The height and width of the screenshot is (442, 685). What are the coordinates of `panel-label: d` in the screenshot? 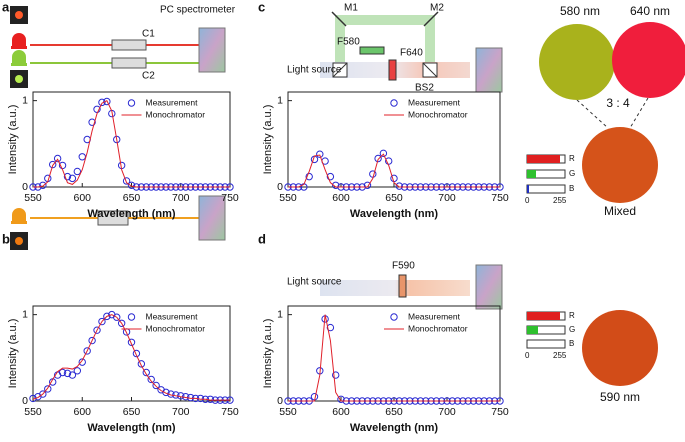 It's located at (262, 238).